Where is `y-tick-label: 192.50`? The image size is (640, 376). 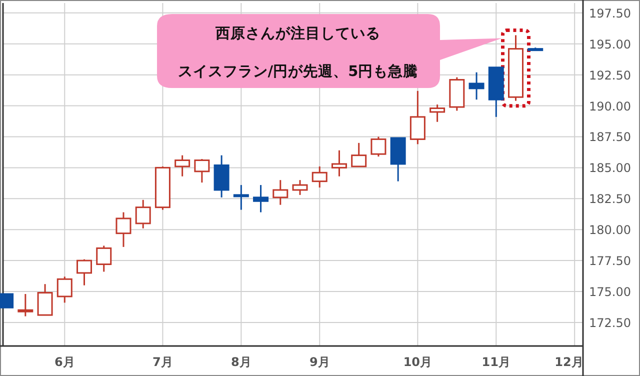 y-tick-label: 192.50 is located at coordinates (610, 75).